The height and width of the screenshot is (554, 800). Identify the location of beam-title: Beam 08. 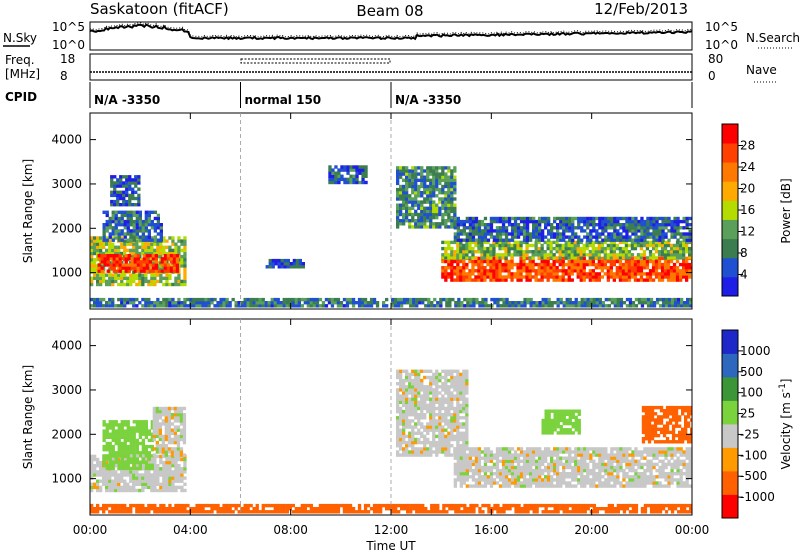
(389, 11).